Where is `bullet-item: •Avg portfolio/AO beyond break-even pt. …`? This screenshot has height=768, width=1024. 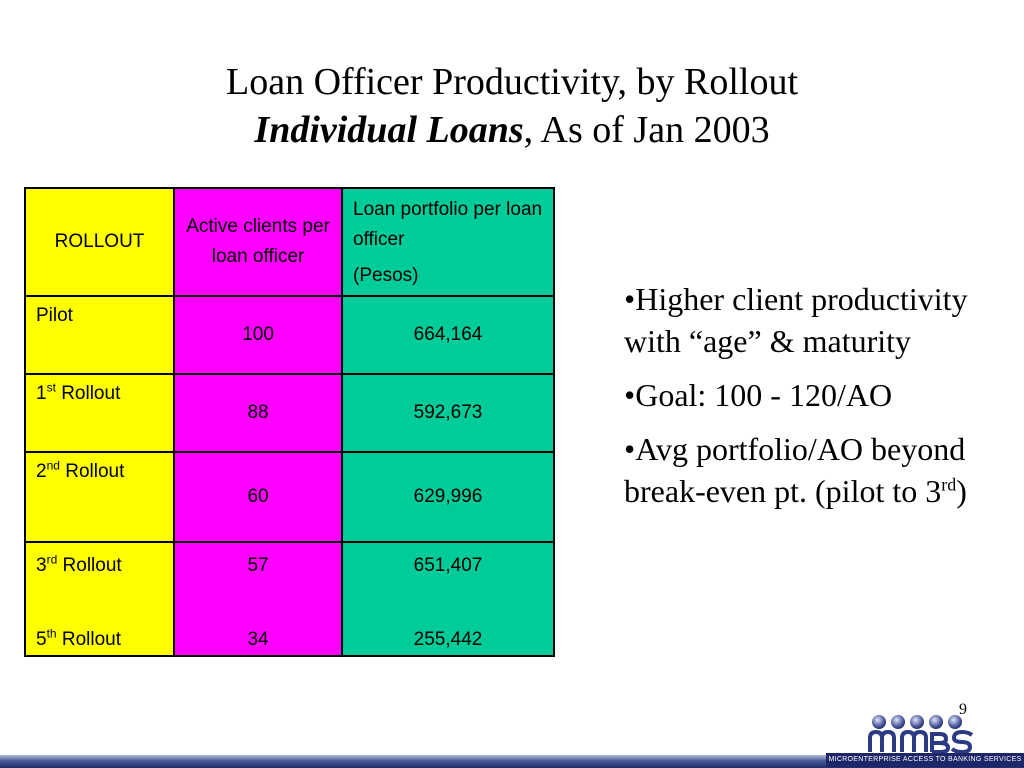 bullet-item: •Avg portfolio/AO beyond break-even pt. … is located at coordinates (795, 470).